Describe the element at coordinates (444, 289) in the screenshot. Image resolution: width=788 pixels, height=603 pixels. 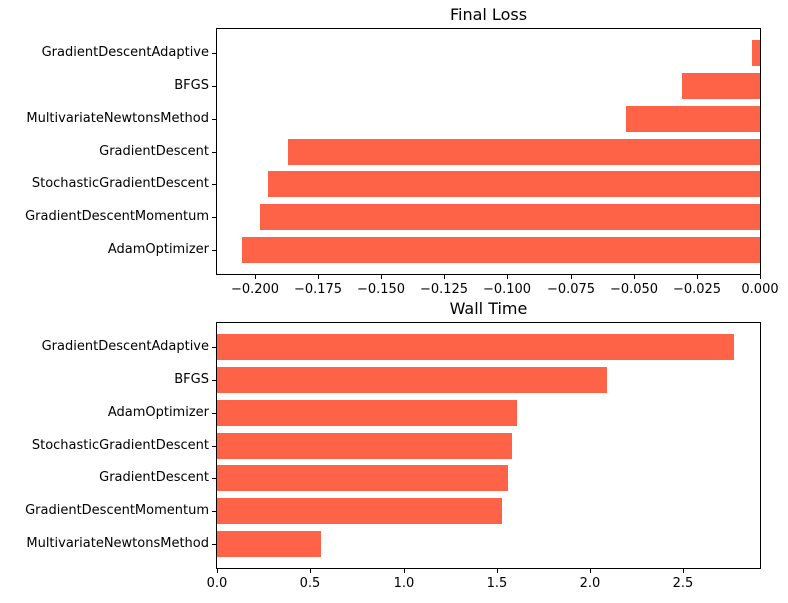
I see `x-tick-label: −0.125` at that location.